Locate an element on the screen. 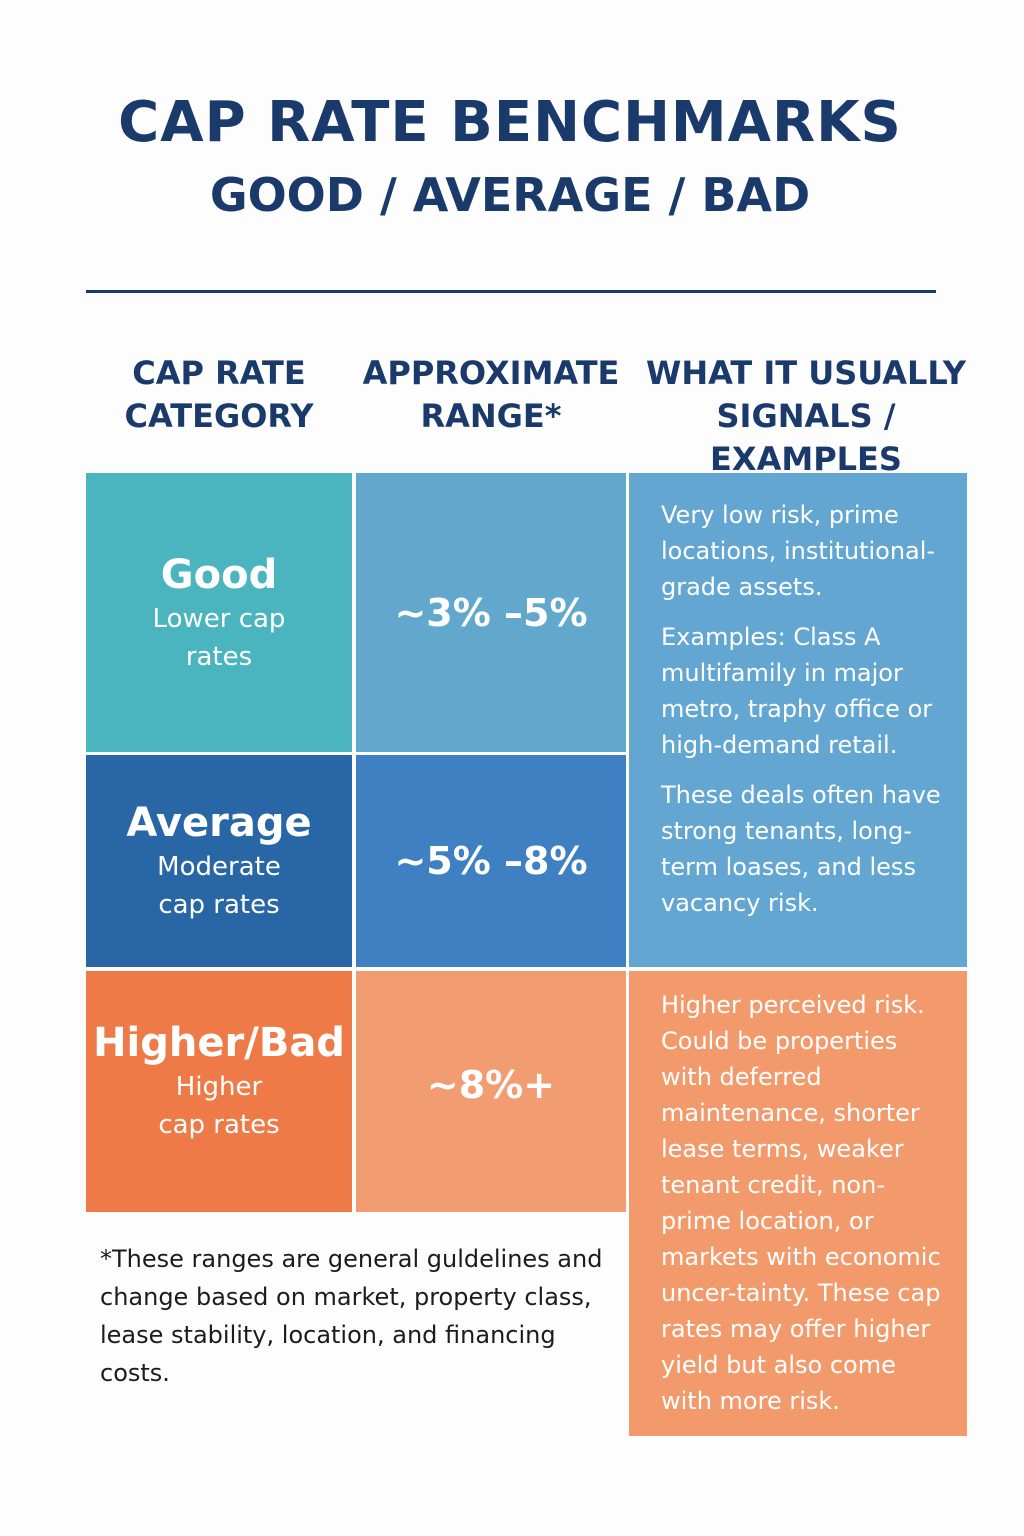  range-value-good: ~3% –5% is located at coordinates (491, 612).